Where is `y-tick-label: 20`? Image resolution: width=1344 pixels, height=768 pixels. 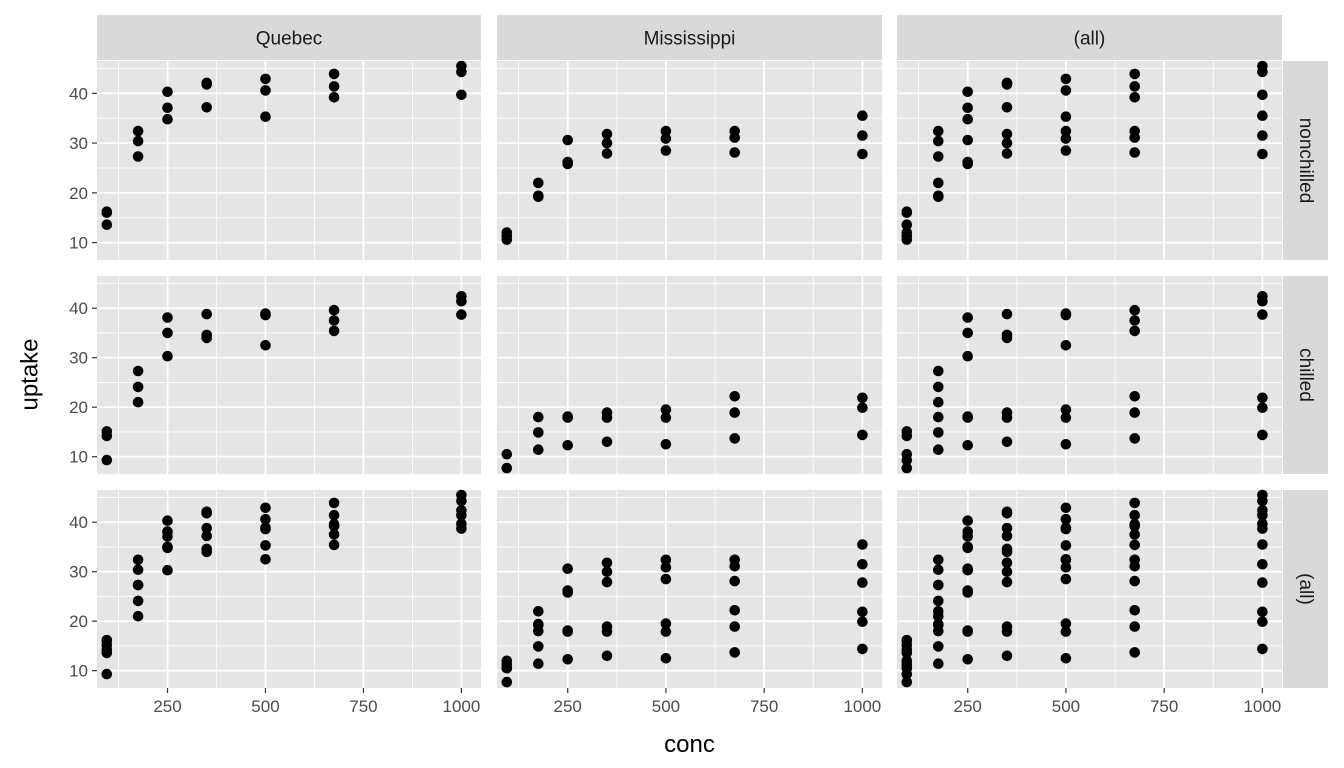 y-tick-label: 20 is located at coordinates (78, 407).